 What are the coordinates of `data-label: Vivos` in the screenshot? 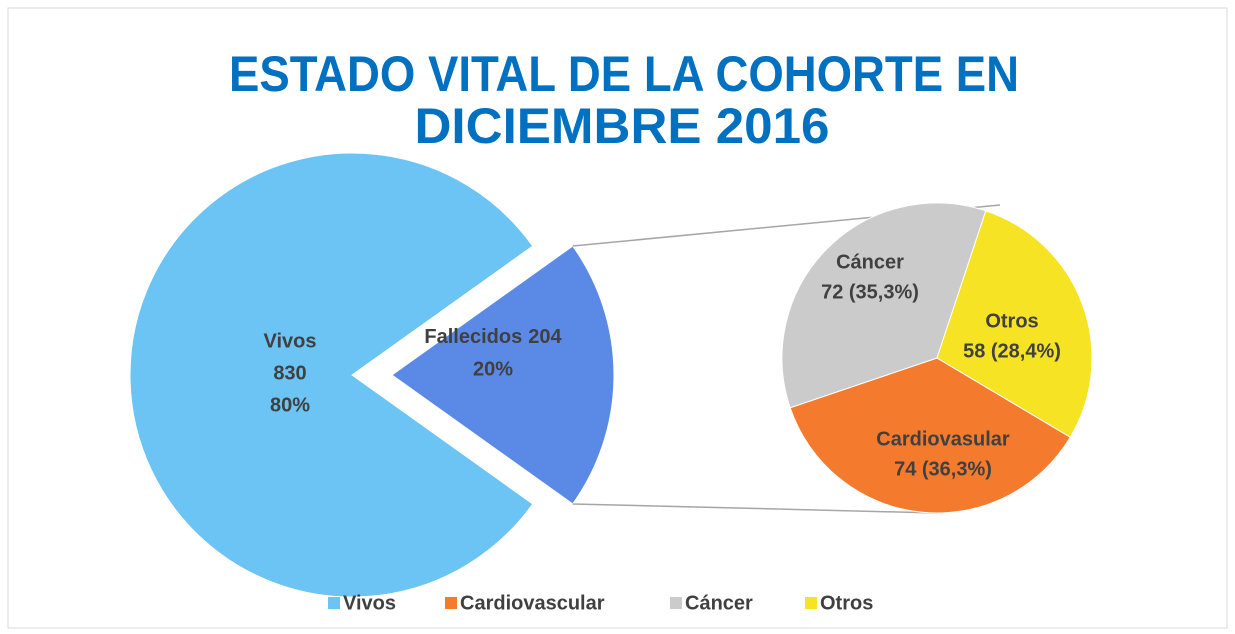 It's located at (290, 341).